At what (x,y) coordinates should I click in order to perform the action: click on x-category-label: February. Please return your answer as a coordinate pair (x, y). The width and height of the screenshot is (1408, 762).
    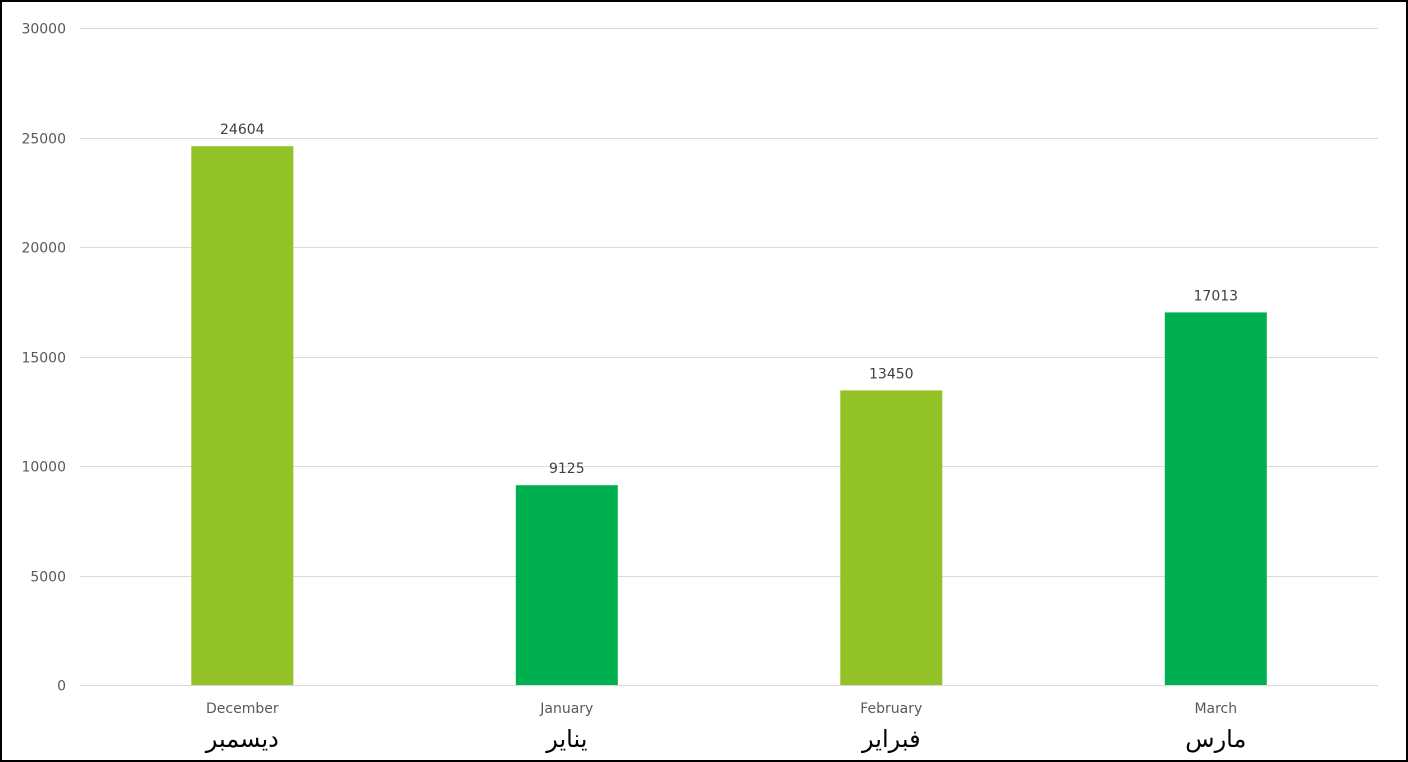
    Looking at the image, I should click on (891, 709).